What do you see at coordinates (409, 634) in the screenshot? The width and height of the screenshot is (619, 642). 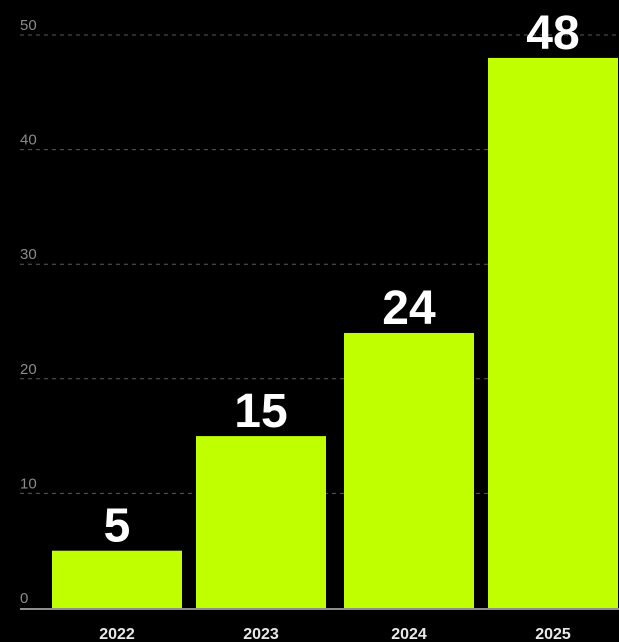 I see `x-tick-label: 2024` at bounding box center [409, 634].